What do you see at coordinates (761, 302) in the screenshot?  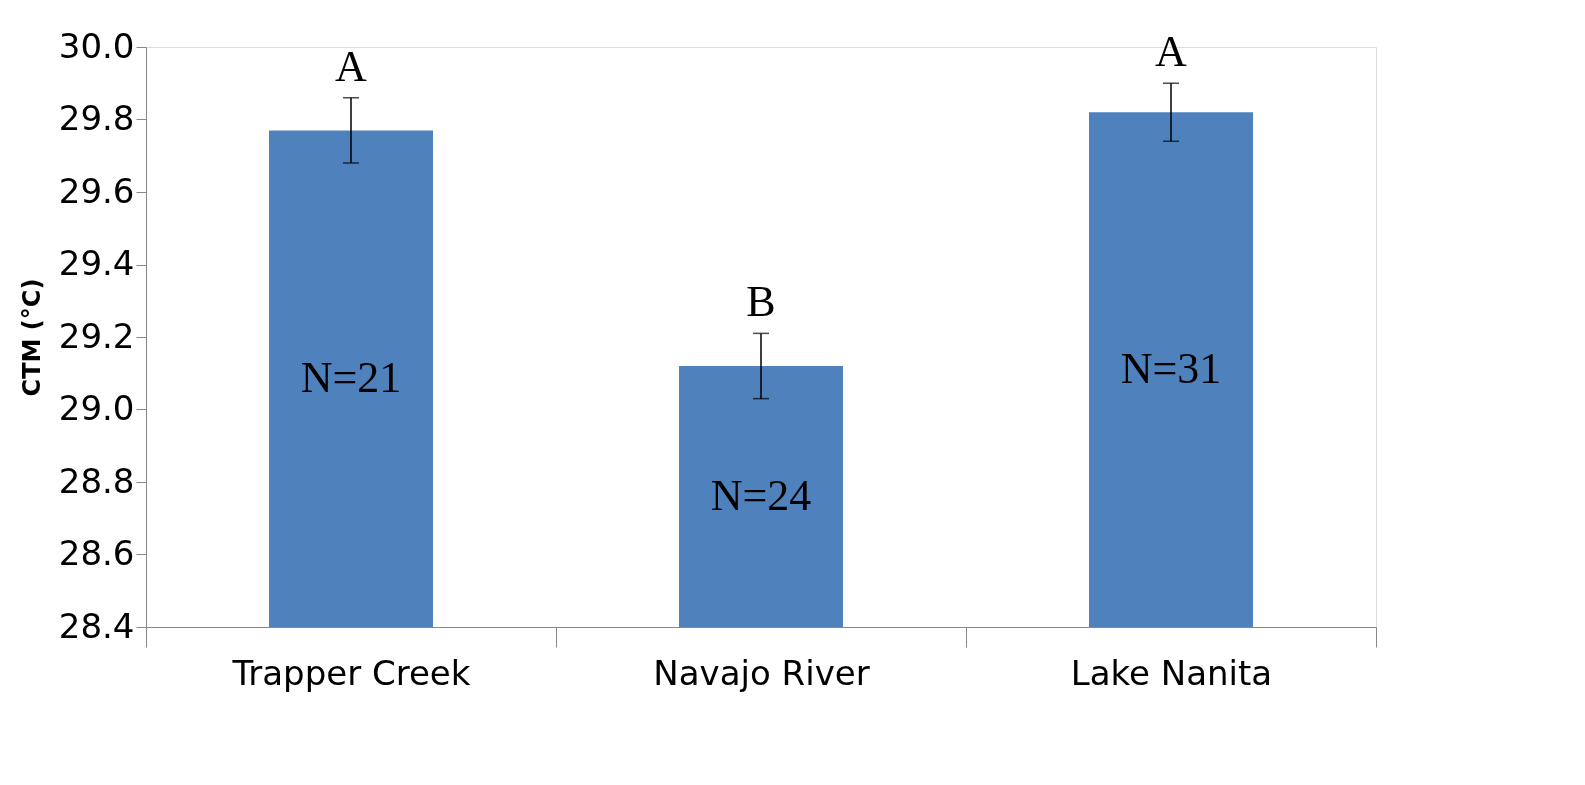 I see `annotation: B` at bounding box center [761, 302].